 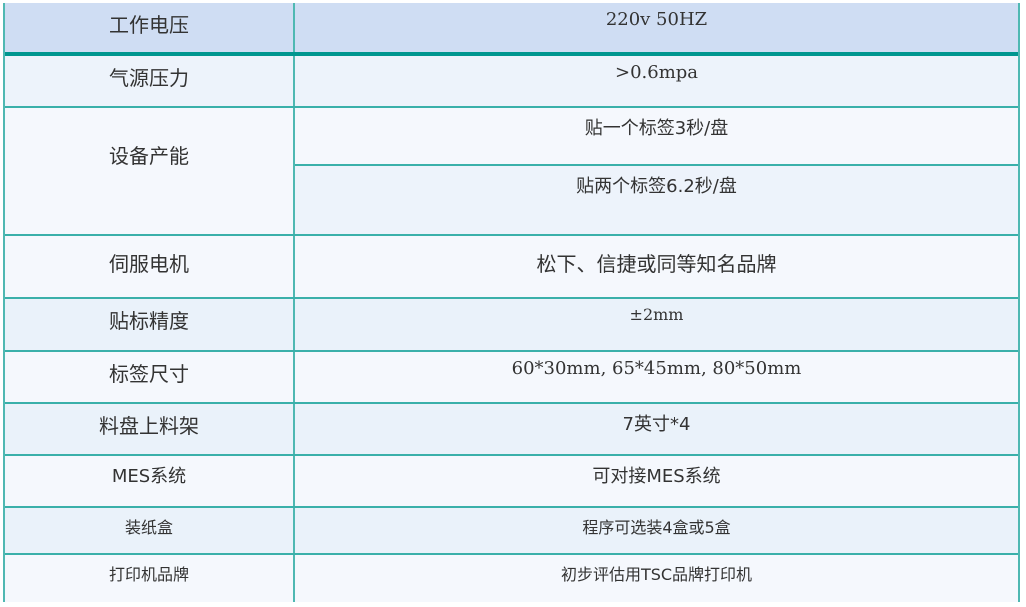 I want to click on table-header-row: 工作电压 220v 50HZ, so click(x=511, y=29).